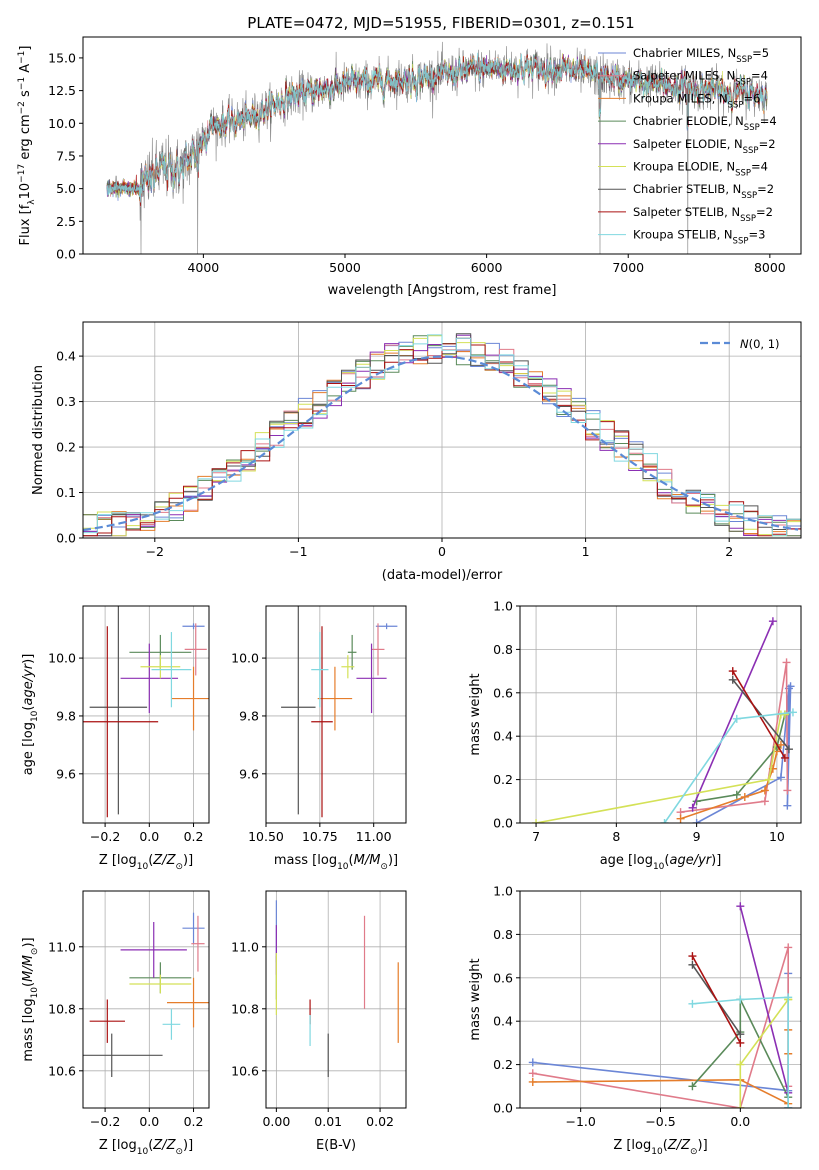 The height and width of the screenshot is (1170, 819). I want to click on legend-entry: Chabrier MILES, NSSP=5, so click(701, 55).